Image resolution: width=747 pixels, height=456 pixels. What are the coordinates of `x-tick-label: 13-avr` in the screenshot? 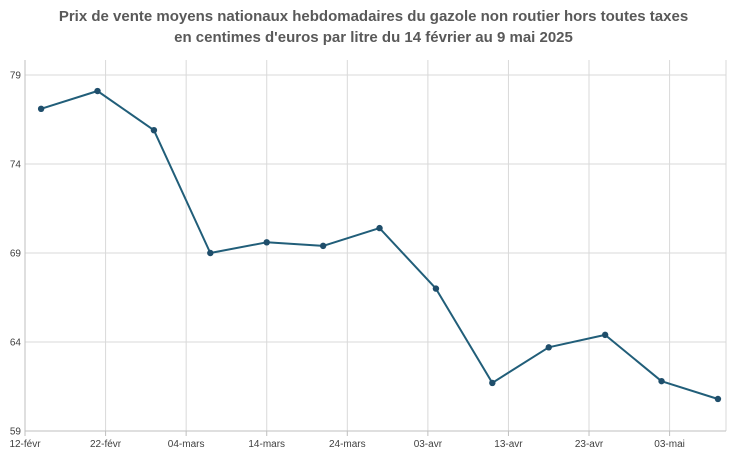 It's located at (508, 444).